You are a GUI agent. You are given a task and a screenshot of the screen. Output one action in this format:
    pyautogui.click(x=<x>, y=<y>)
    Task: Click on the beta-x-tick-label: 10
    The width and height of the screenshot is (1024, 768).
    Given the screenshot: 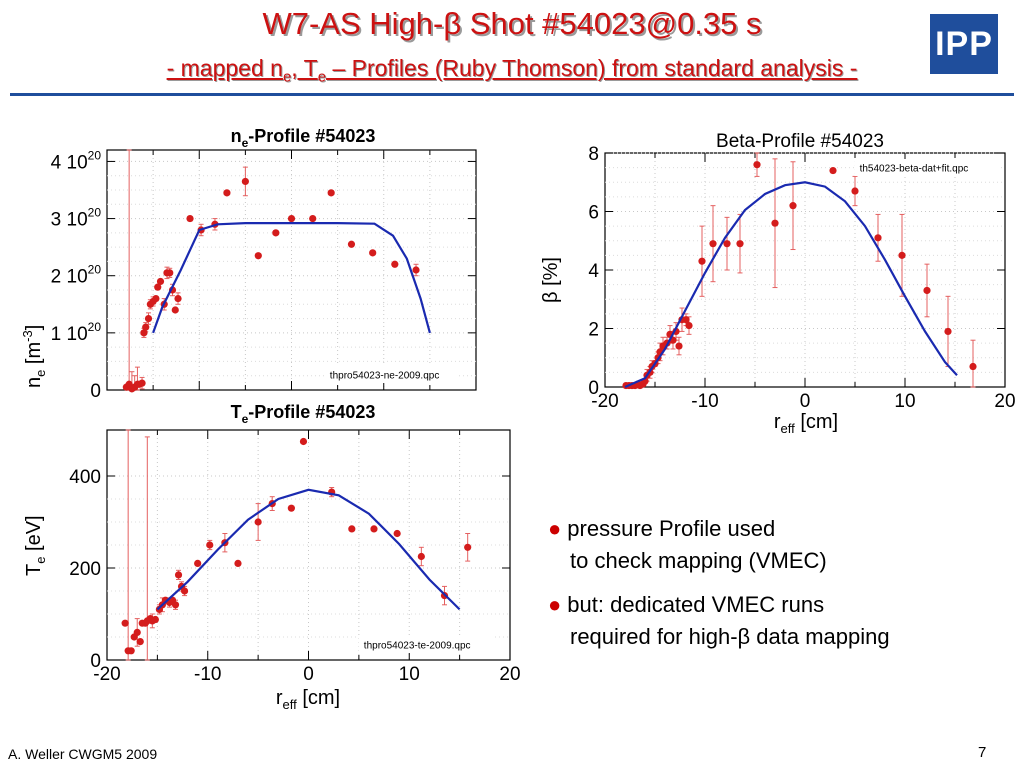 What is the action you would take?
    pyautogui.click(x=904, y=401)
    